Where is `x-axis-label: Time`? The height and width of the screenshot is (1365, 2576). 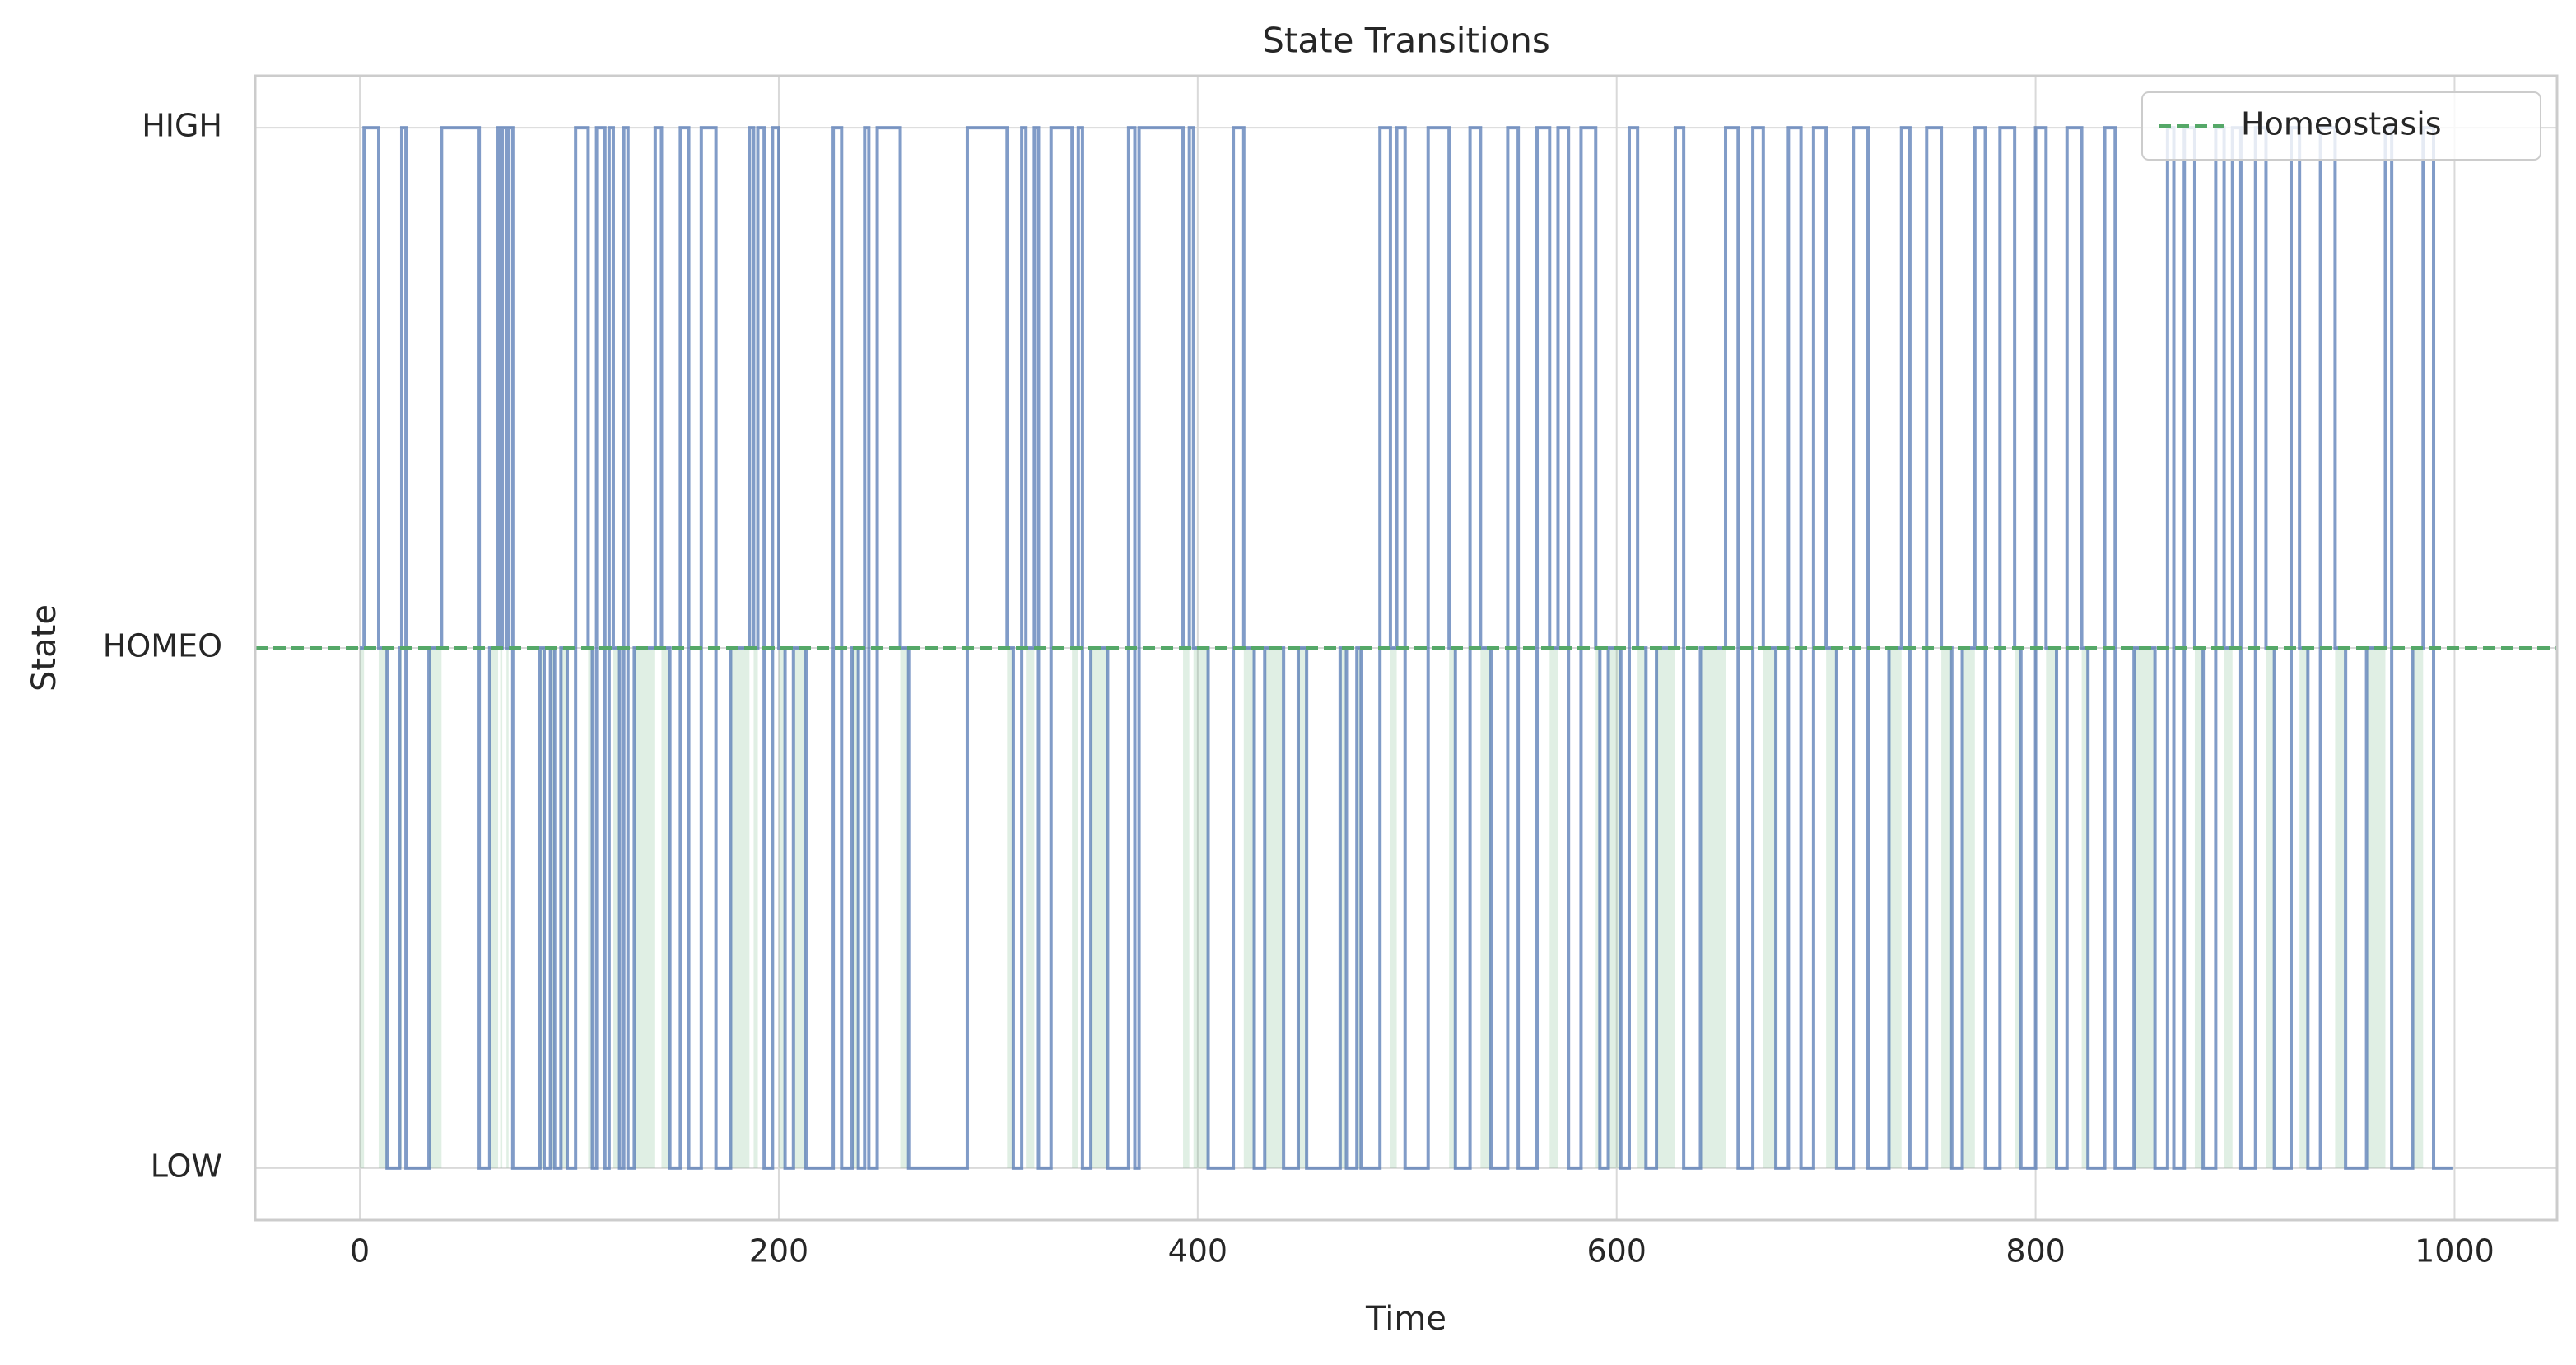
x-axis-label: Time is located at coordinates (1405, 1319).